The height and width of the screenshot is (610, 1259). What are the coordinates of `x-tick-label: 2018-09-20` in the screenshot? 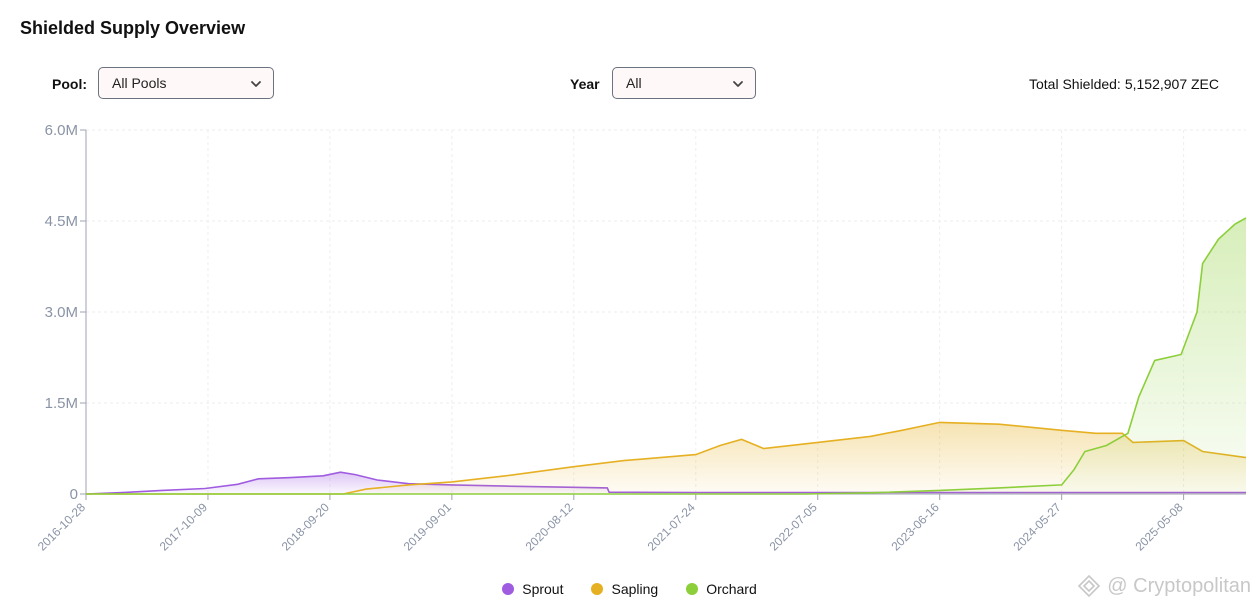 It's located at (306, 527).